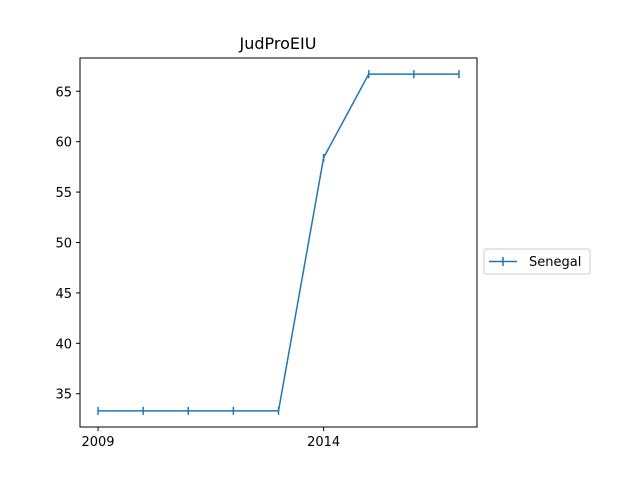 The image size is (640, 480). I want to click on y-axis: 35 40 45 50 55 60 65, so click(67, 244).